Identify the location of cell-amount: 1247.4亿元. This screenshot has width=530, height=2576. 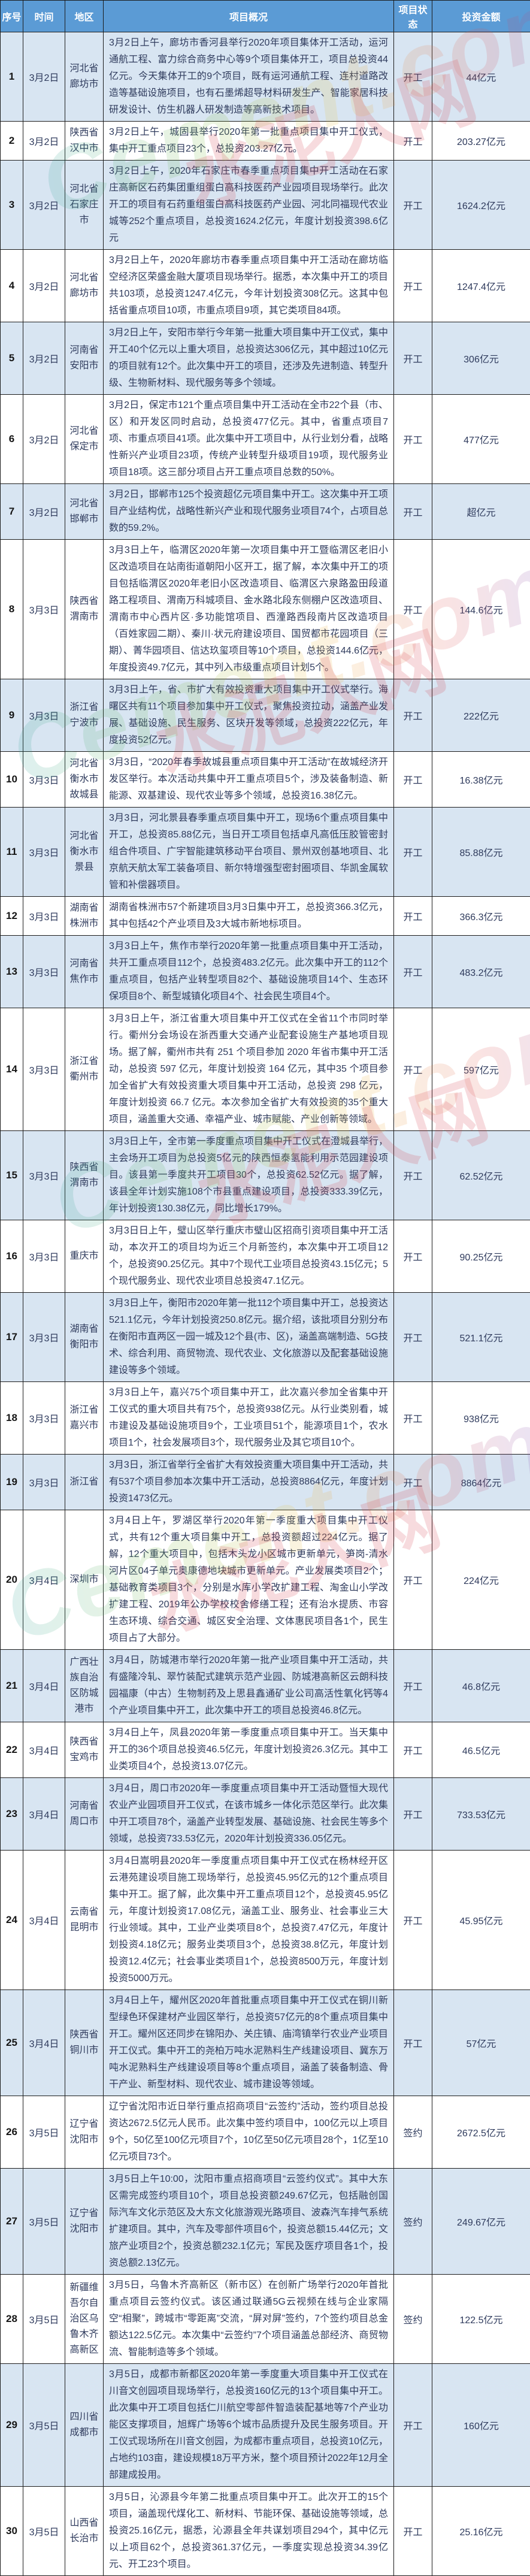
(481, 286).